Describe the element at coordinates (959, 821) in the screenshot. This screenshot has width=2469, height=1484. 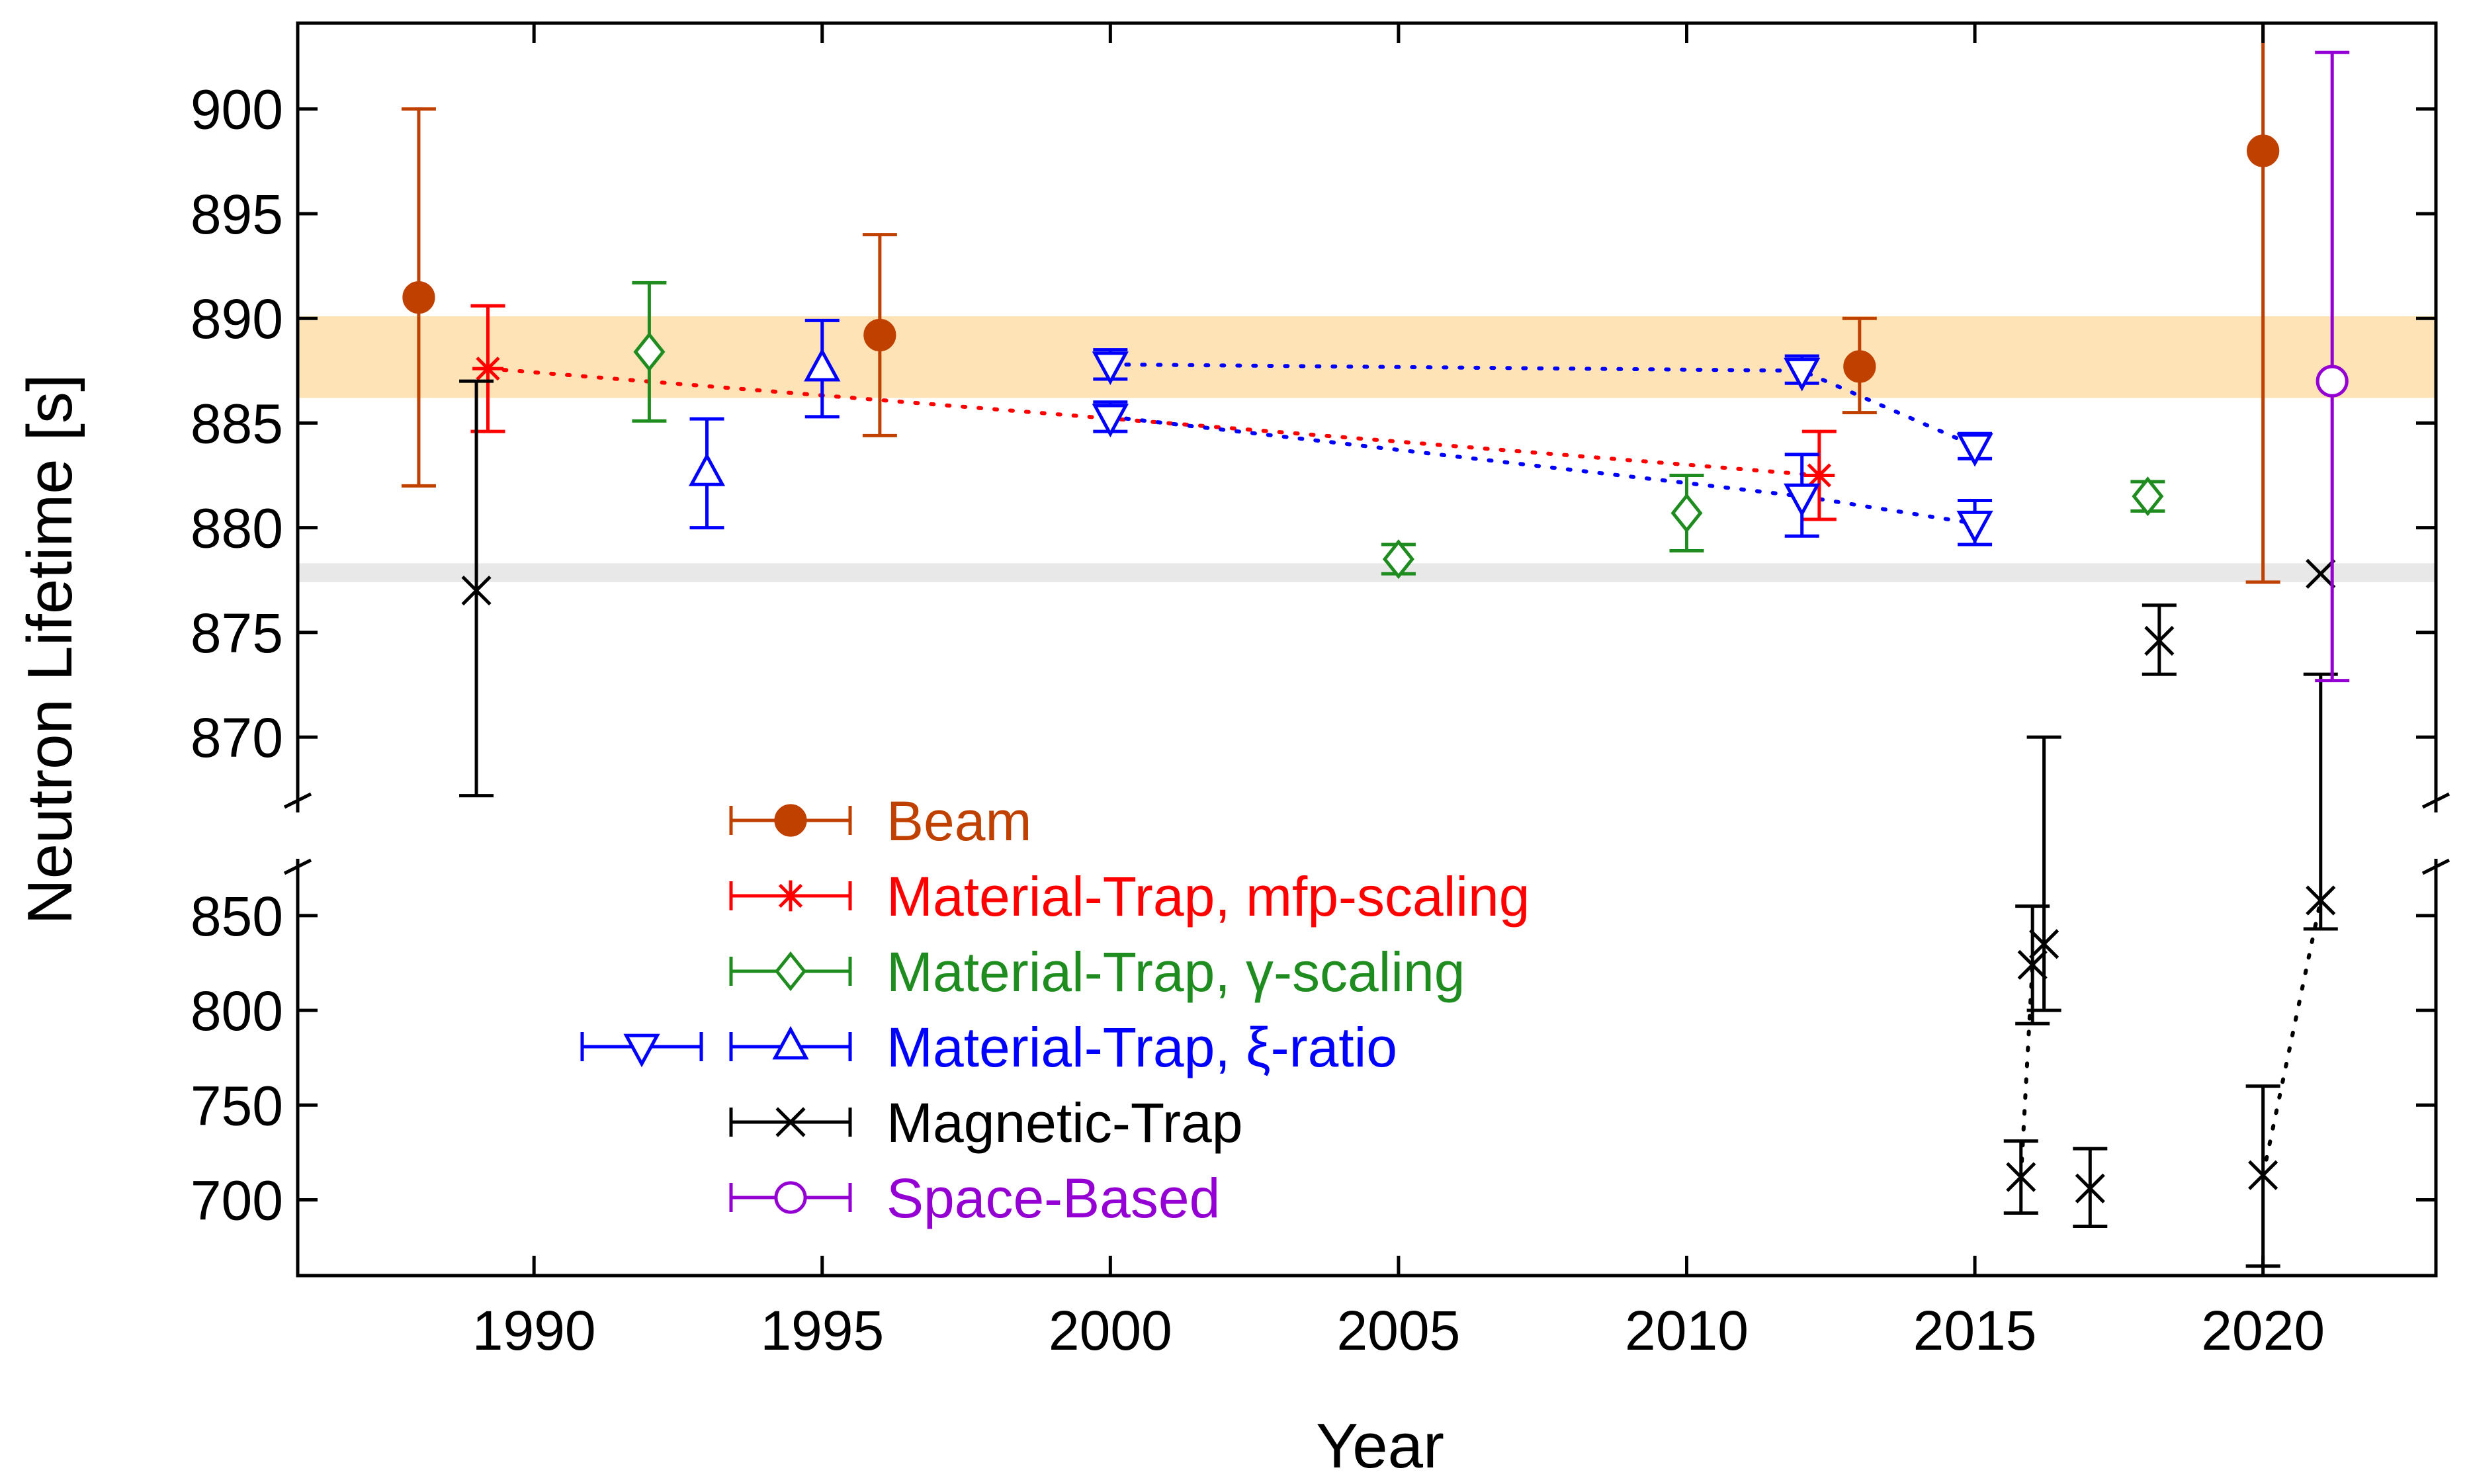
I see `legend-label: Beam` at that location.